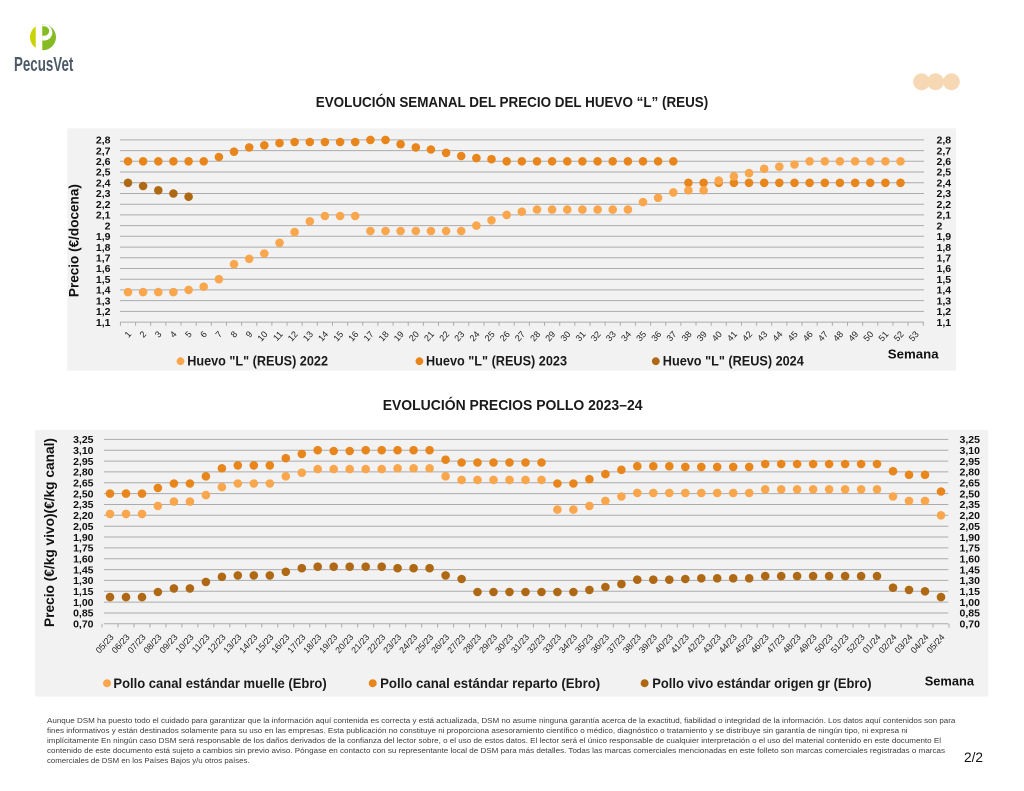 The width and height of the screenshot is (1024, 791). What do you see at coordinates (83, 603) in the screenshot?
I see `svg-text: 1,00` at bounding box center [83, 603].